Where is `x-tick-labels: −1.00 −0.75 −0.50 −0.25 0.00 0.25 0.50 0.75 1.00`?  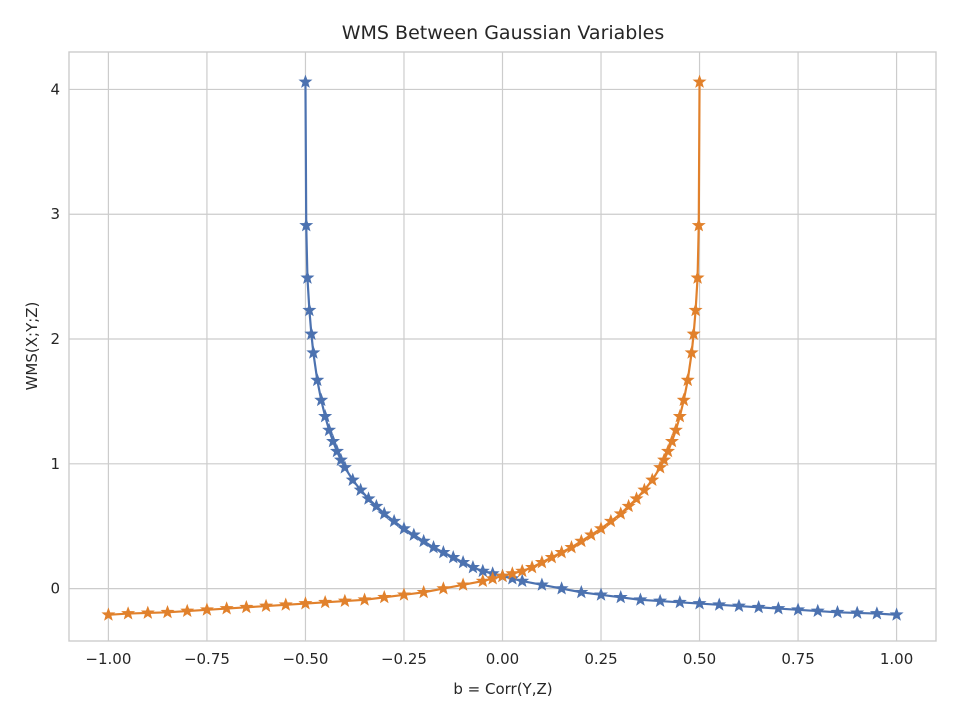
x-tick-labels: −1.00 −0.75 −0.50 −0.25 0.00 0.25 0.50 0.75 1.00 is located at coordinates (499, 659).